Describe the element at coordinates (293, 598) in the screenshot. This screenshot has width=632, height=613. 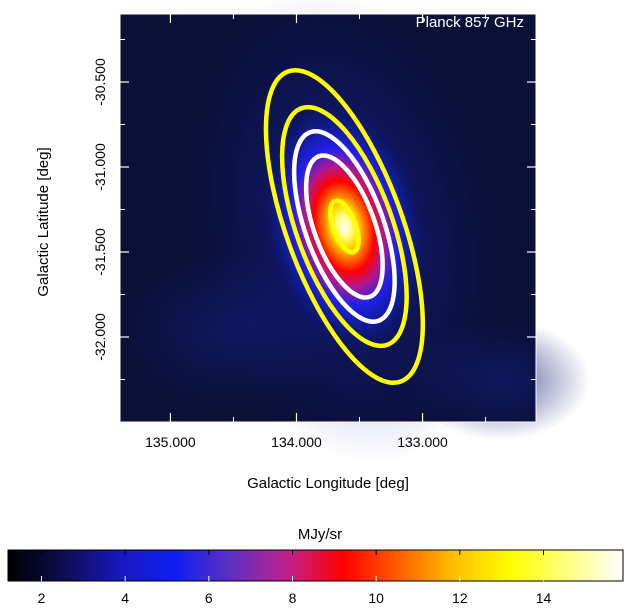
I see `colorbar-tick-label: 8` at that location.